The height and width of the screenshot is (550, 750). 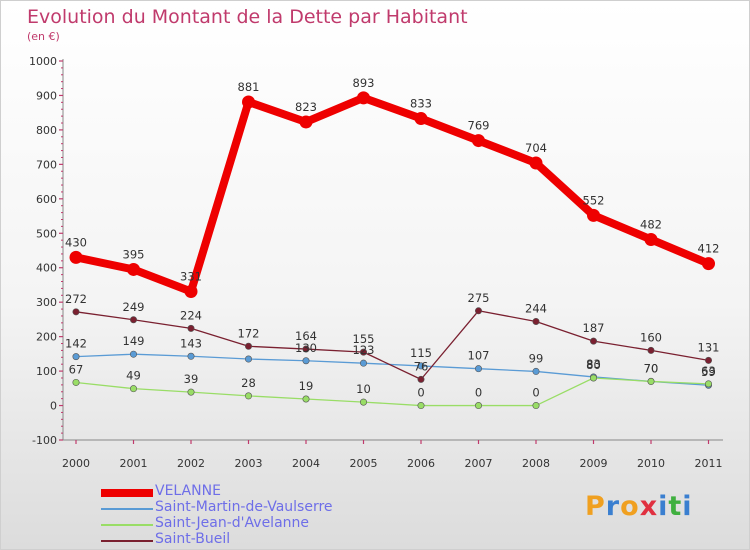 I want to click on data-label: 272, so click(x=76, y=299).